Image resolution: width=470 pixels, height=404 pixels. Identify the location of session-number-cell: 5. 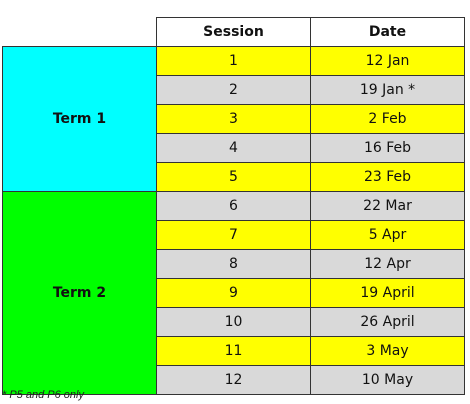
(233, 177).